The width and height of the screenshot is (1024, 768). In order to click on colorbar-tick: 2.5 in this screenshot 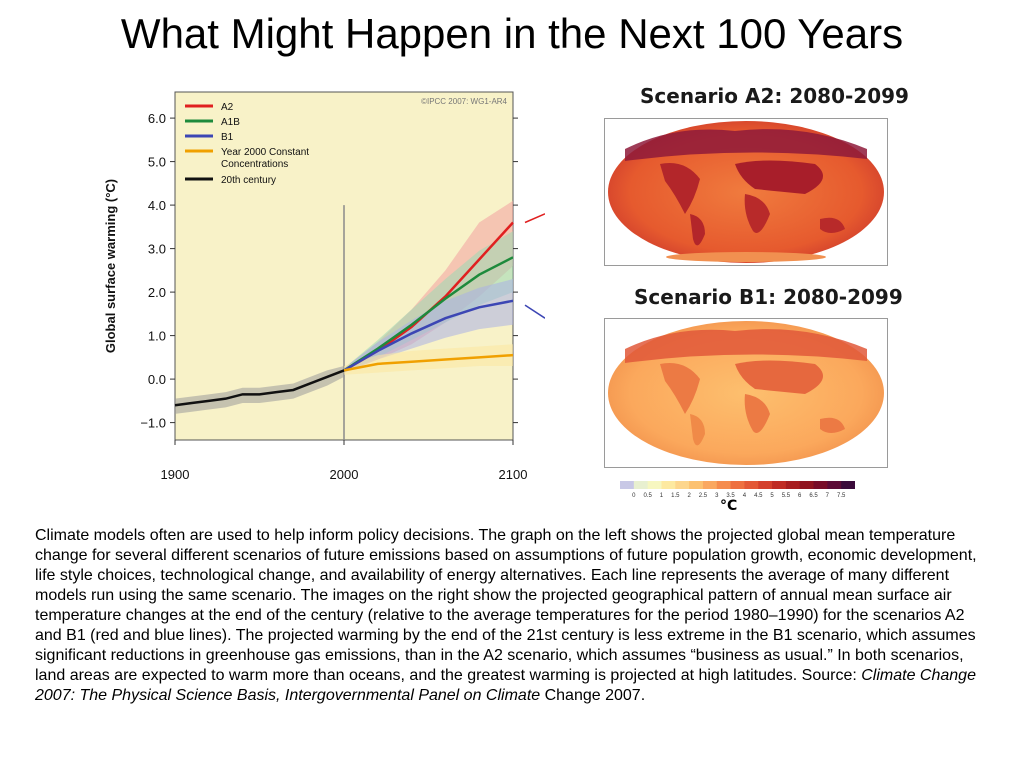, I will do `click(703, 495)`.